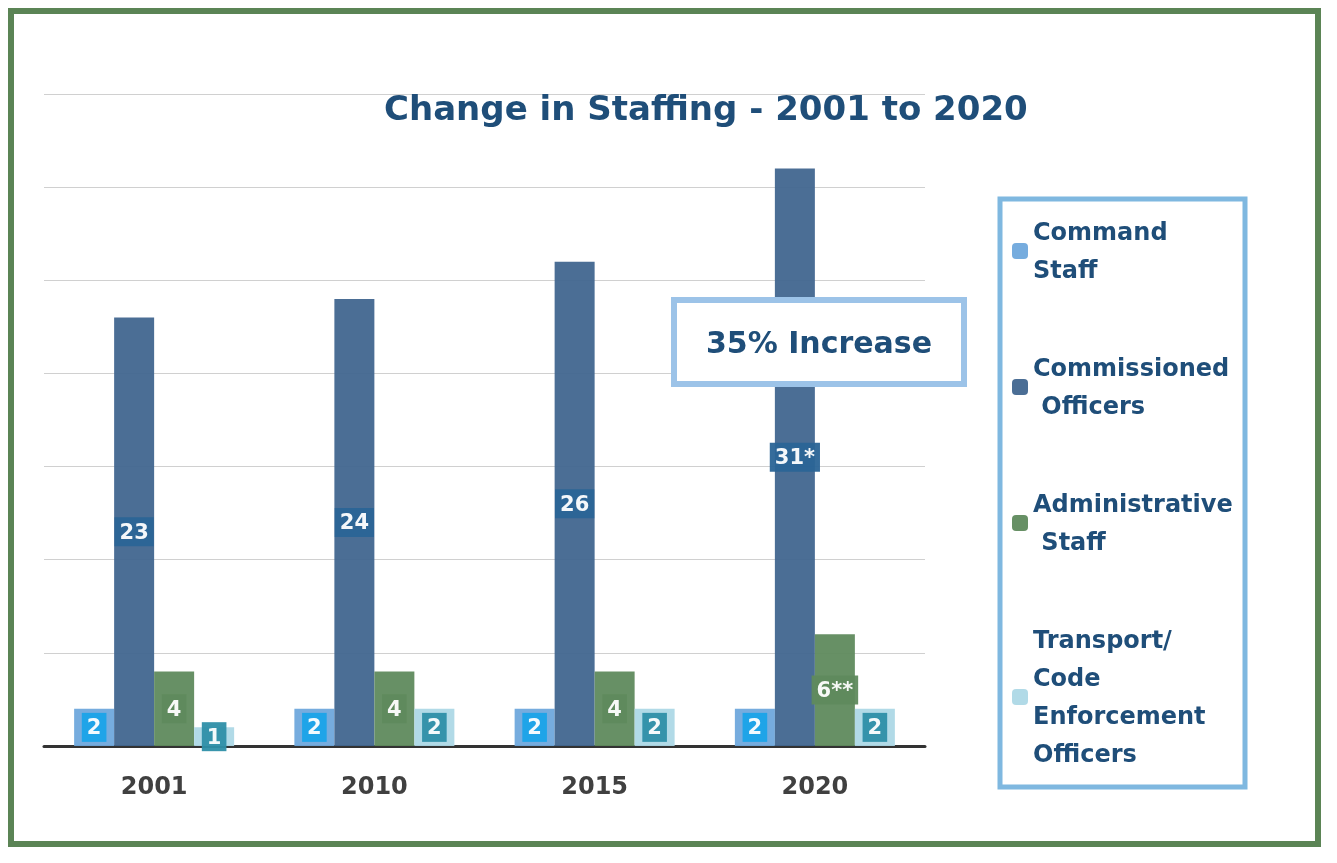 The width and height of the screenshot is (1337, 863). What do you see at coordinates (819, 342) in the screenshot?
I see `annotation: 35% Increase` at bounding box center [819, 342].